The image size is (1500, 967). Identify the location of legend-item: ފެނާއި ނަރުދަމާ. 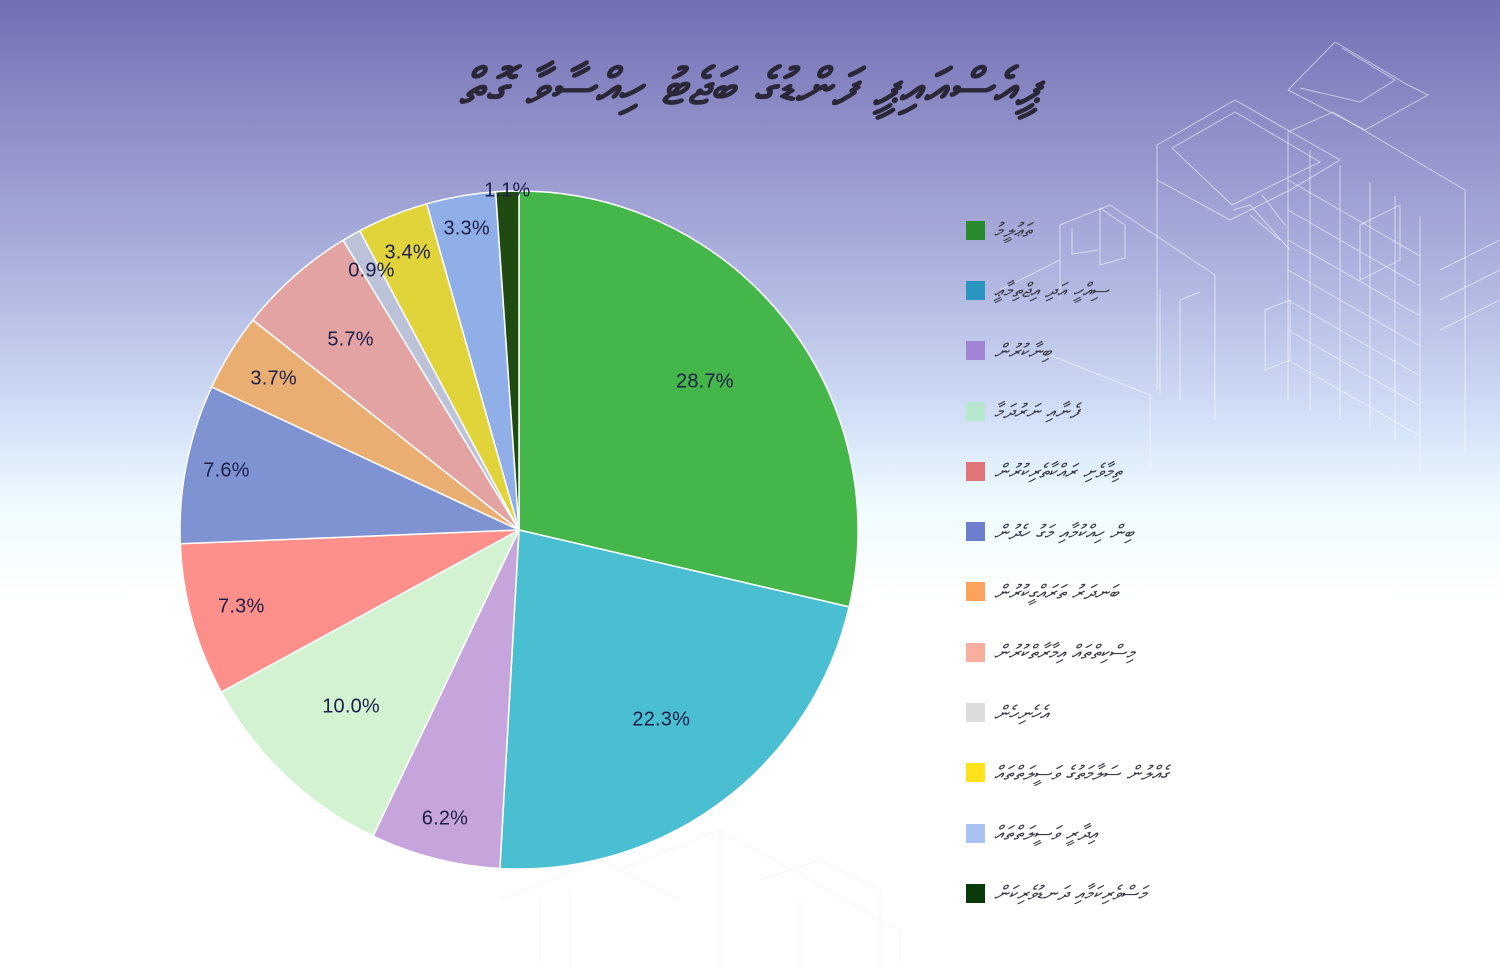
(1176, 411).